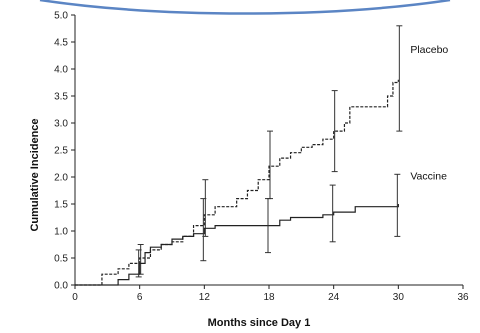 The height and width of the screenshot is (333, 480). What do you see at coordinates (61, 43) in the screenshot?
I see `y-tick-label: 4.5` at bounding box center [61, 43].